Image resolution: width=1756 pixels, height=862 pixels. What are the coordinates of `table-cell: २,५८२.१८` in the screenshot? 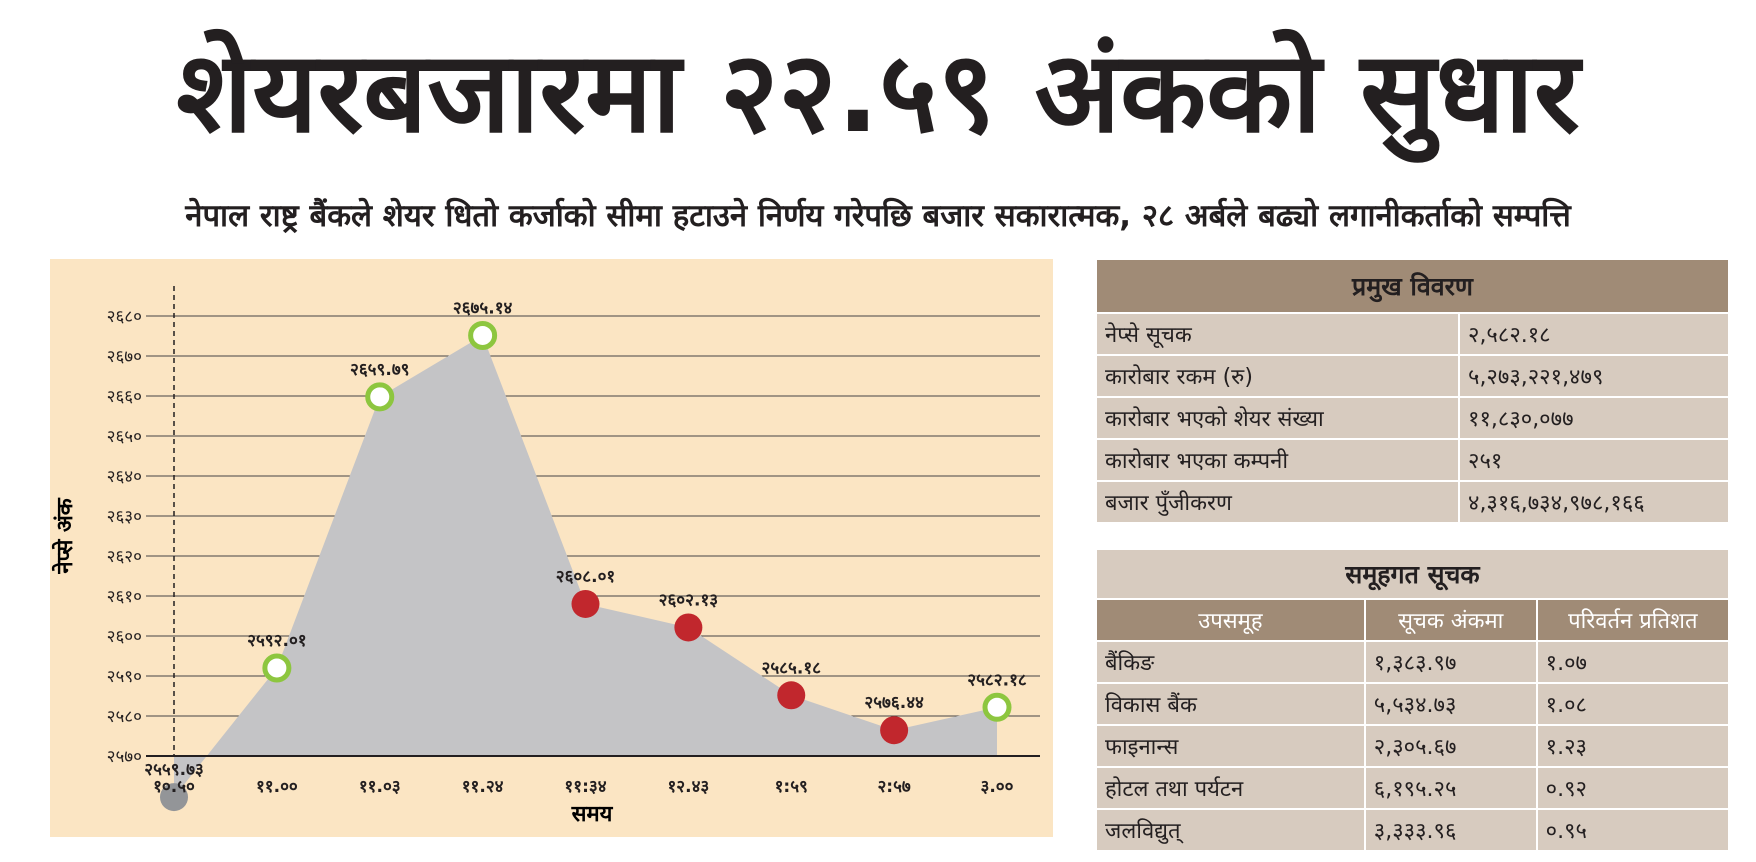 It's located at (1594, 334).